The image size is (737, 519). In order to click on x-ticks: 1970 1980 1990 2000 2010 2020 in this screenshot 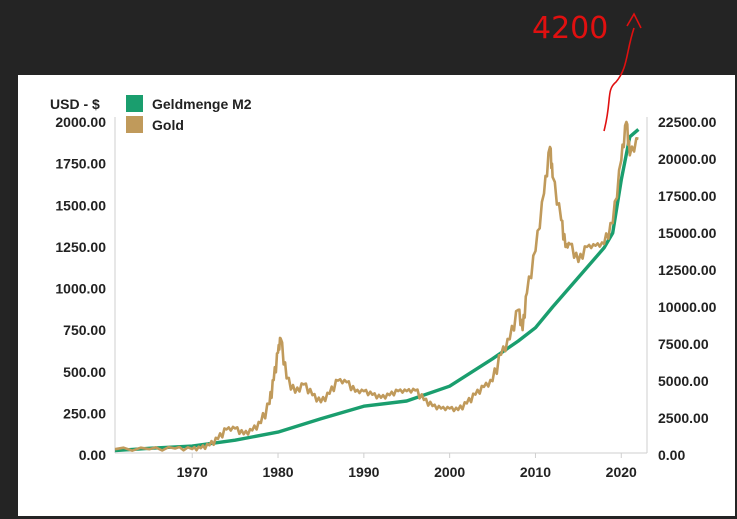, I will do `click(407, 466)`.